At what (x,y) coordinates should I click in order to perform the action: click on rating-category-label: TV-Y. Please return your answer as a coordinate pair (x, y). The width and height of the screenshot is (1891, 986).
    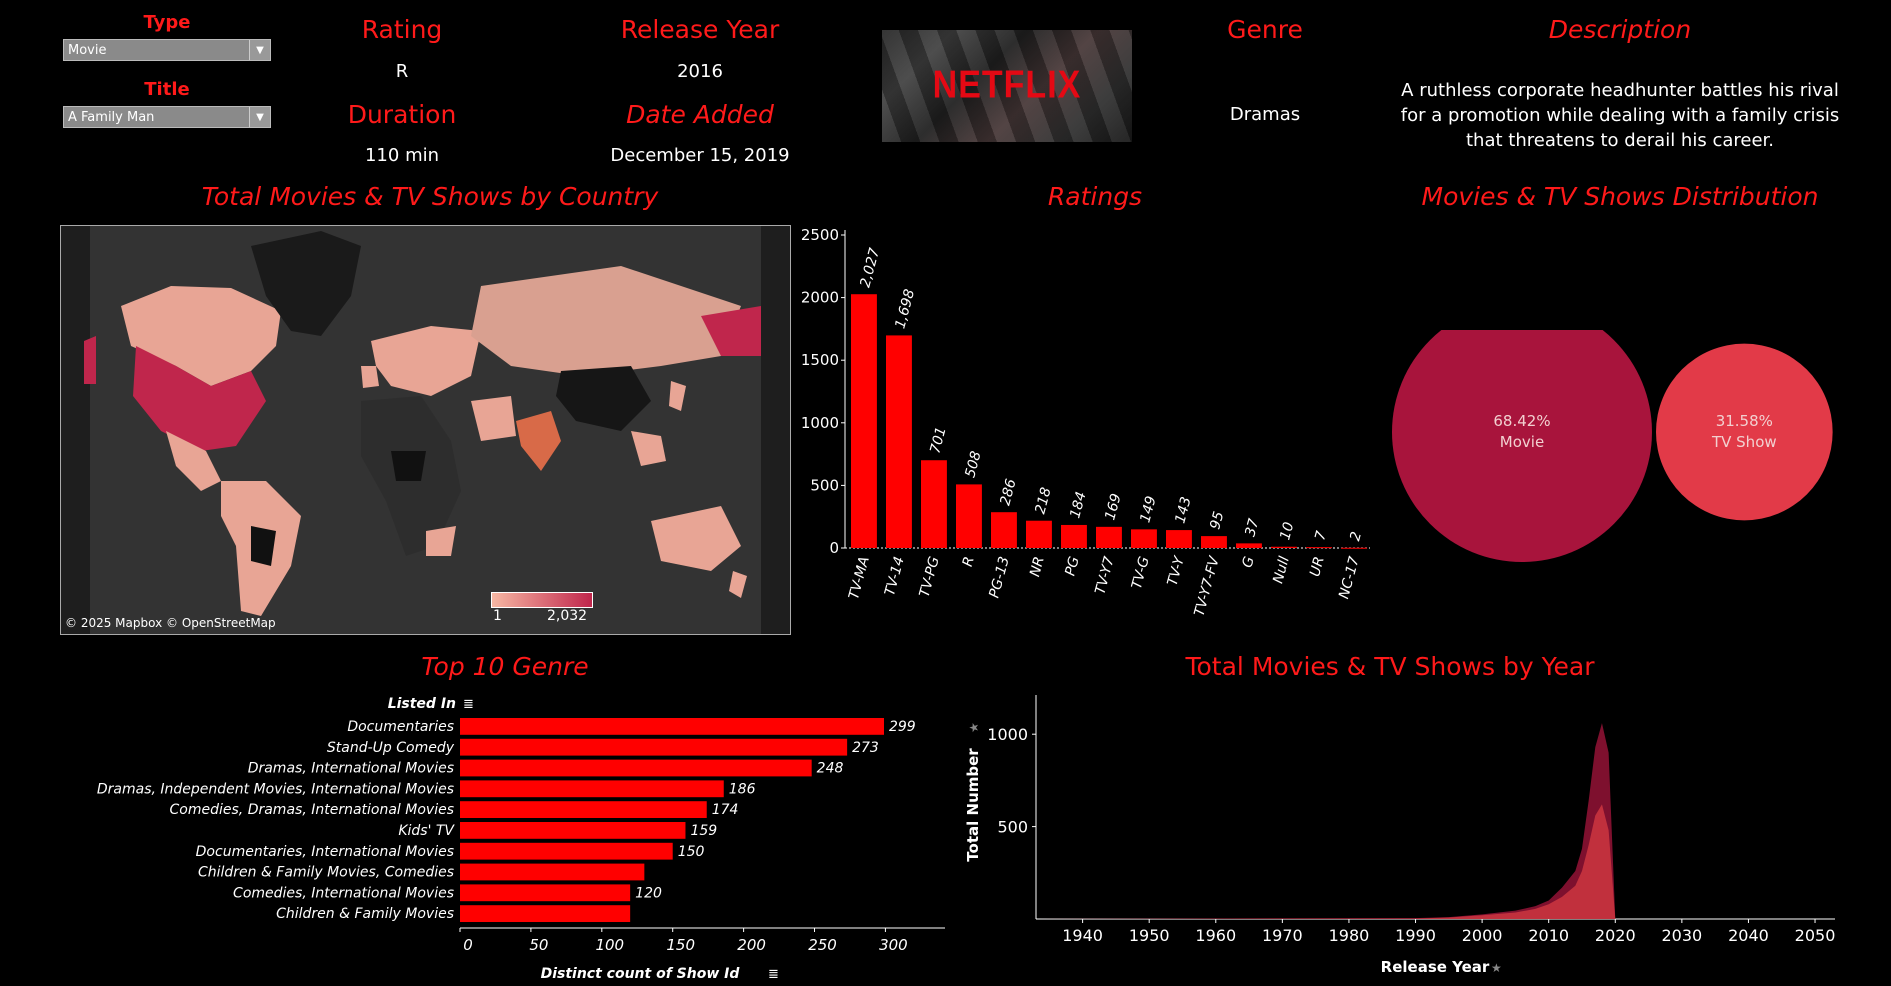
    Looking at the image, I should click on (1176, 570).